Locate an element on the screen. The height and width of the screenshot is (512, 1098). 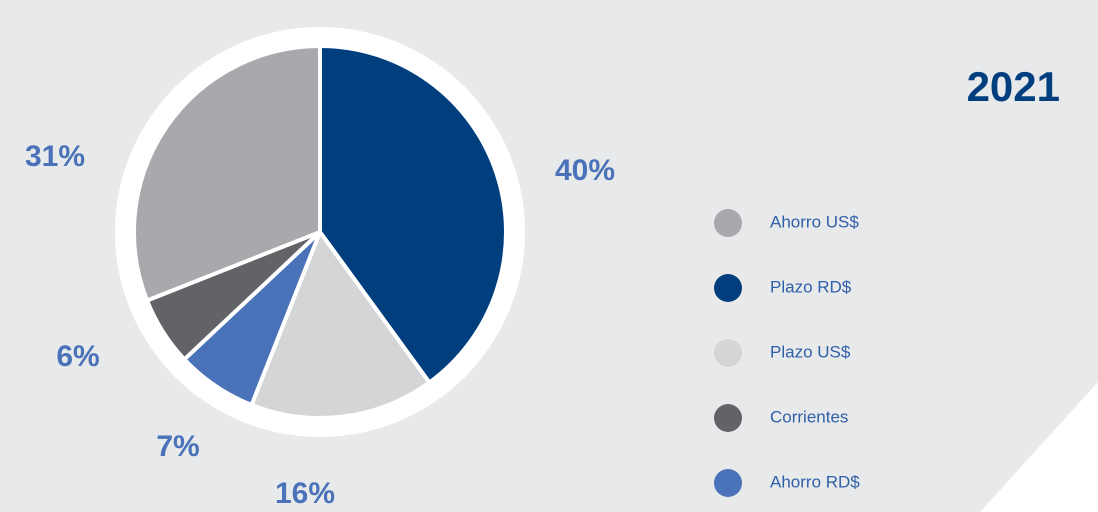
legend-label: Ahorro RD$ is located at coordinates (815, 481).